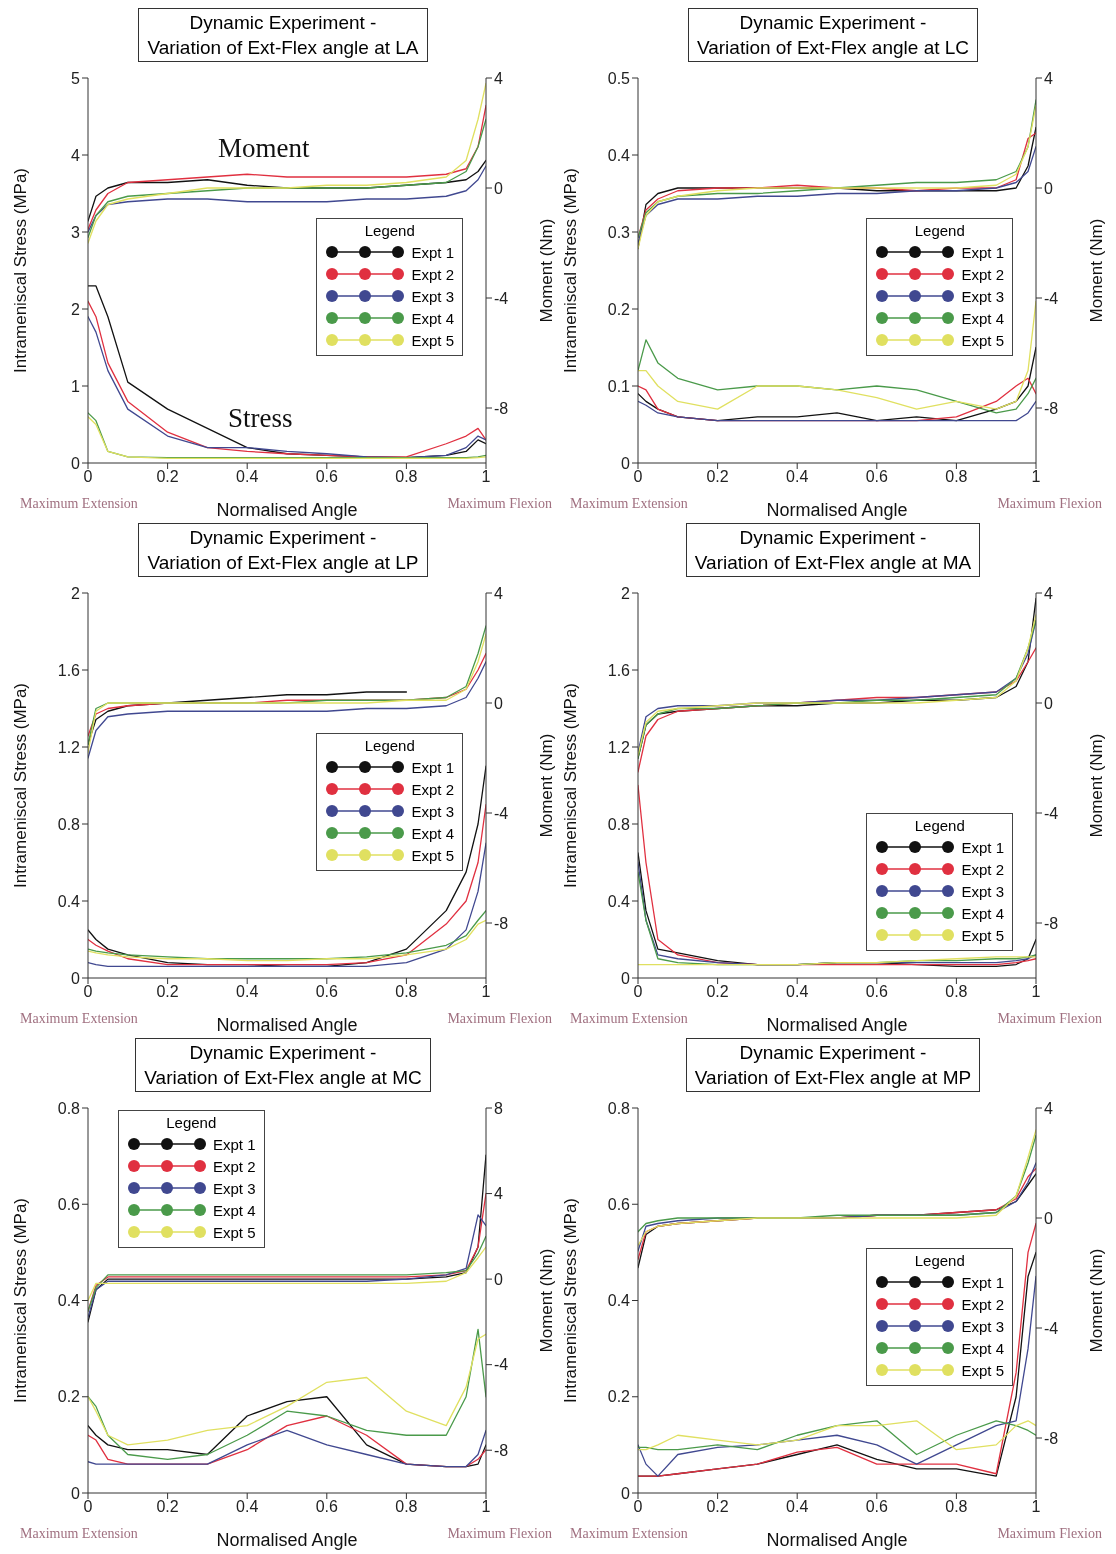 The image size is (1116, 1554). What do you see at coordinates (76, 232) in the screenshot?
I see `y-tick-label: 3` at bounding box center [76, 232].